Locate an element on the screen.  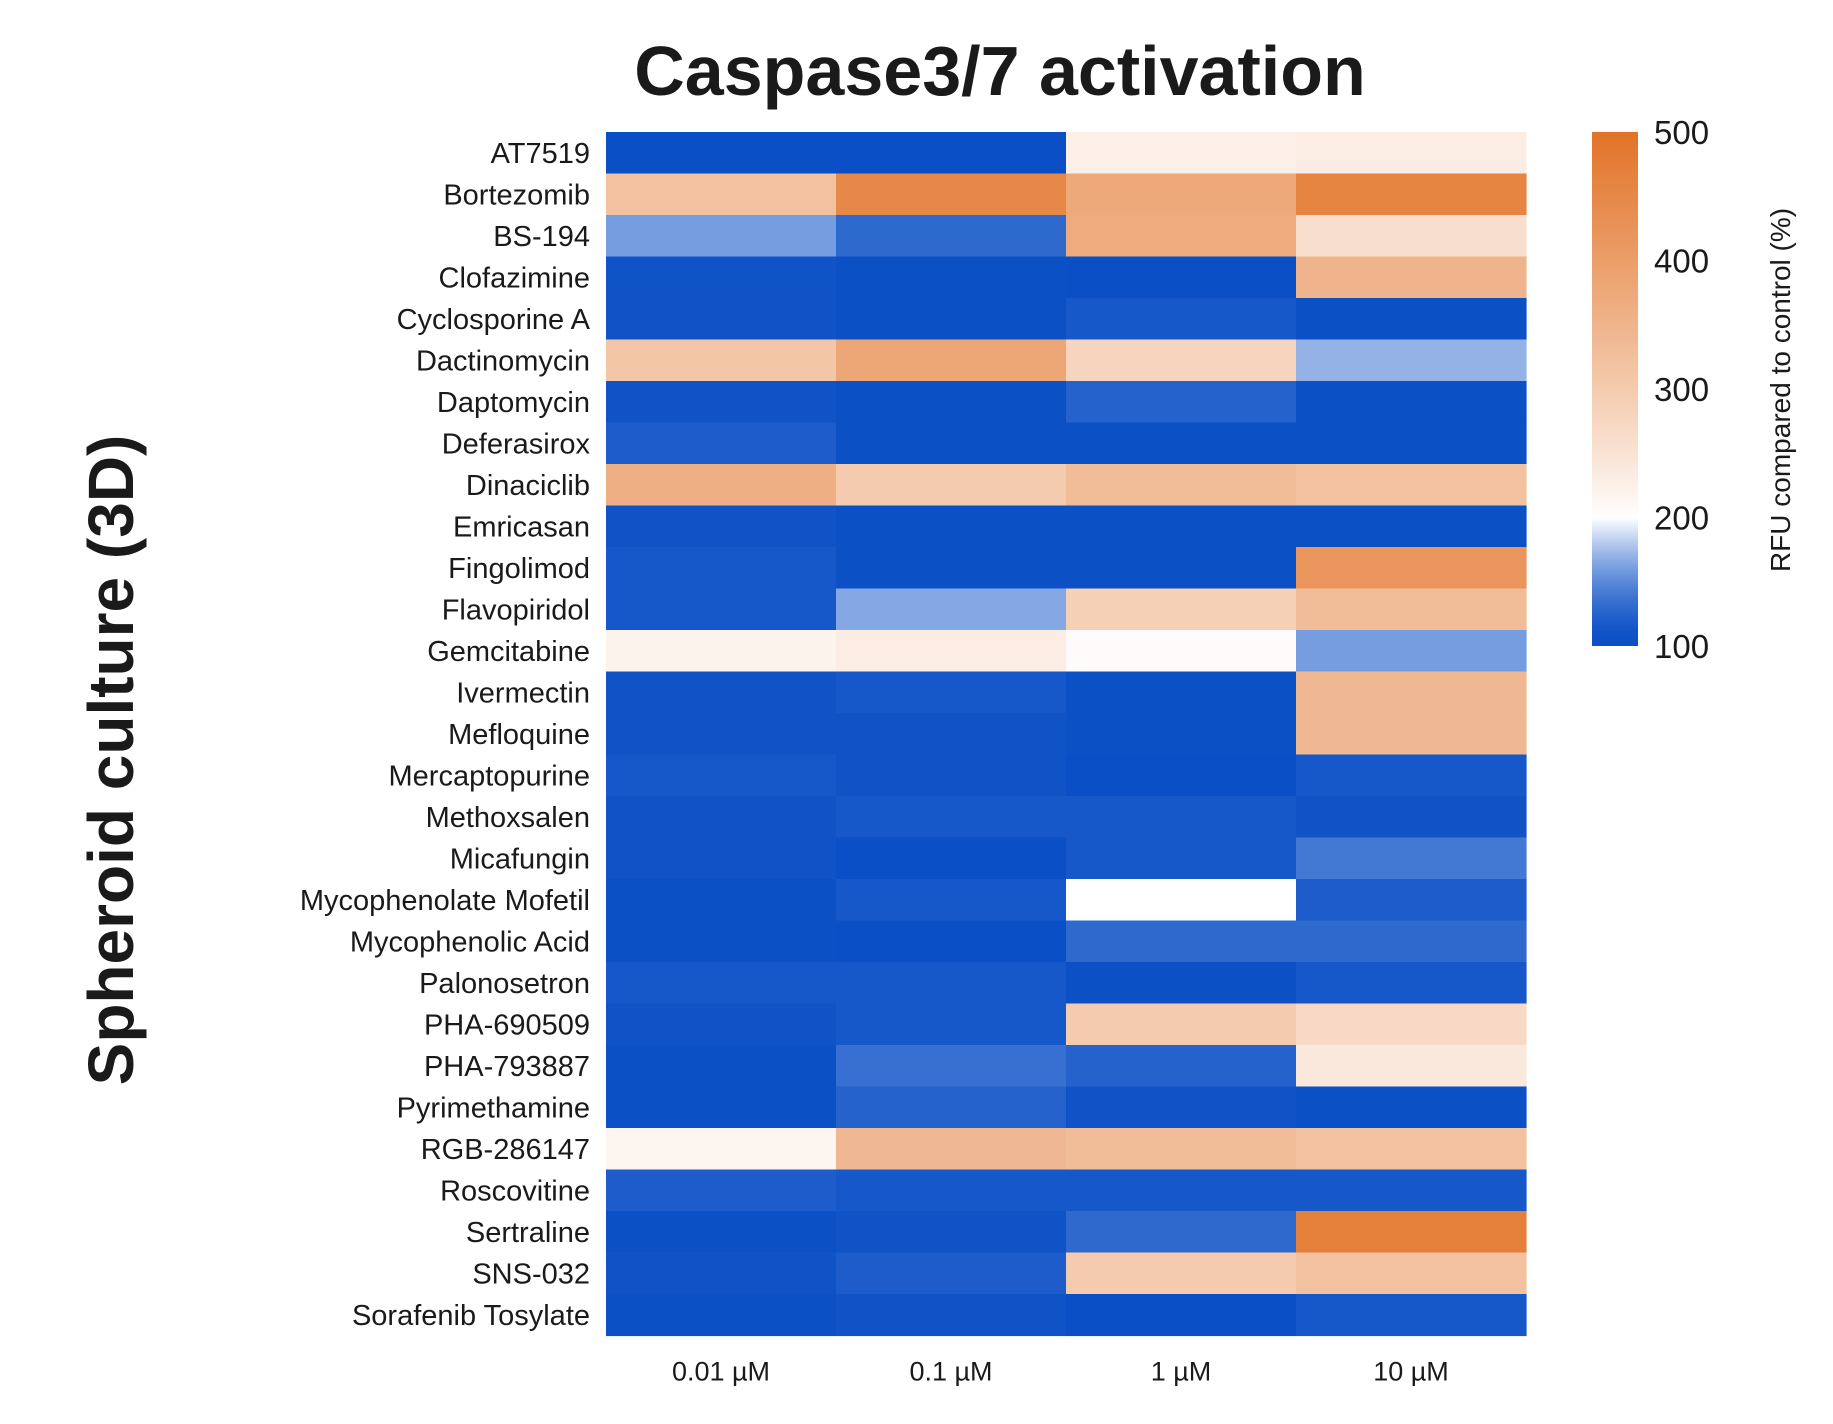
row-label: Methoxsalen is located at coordinates (508, 818).